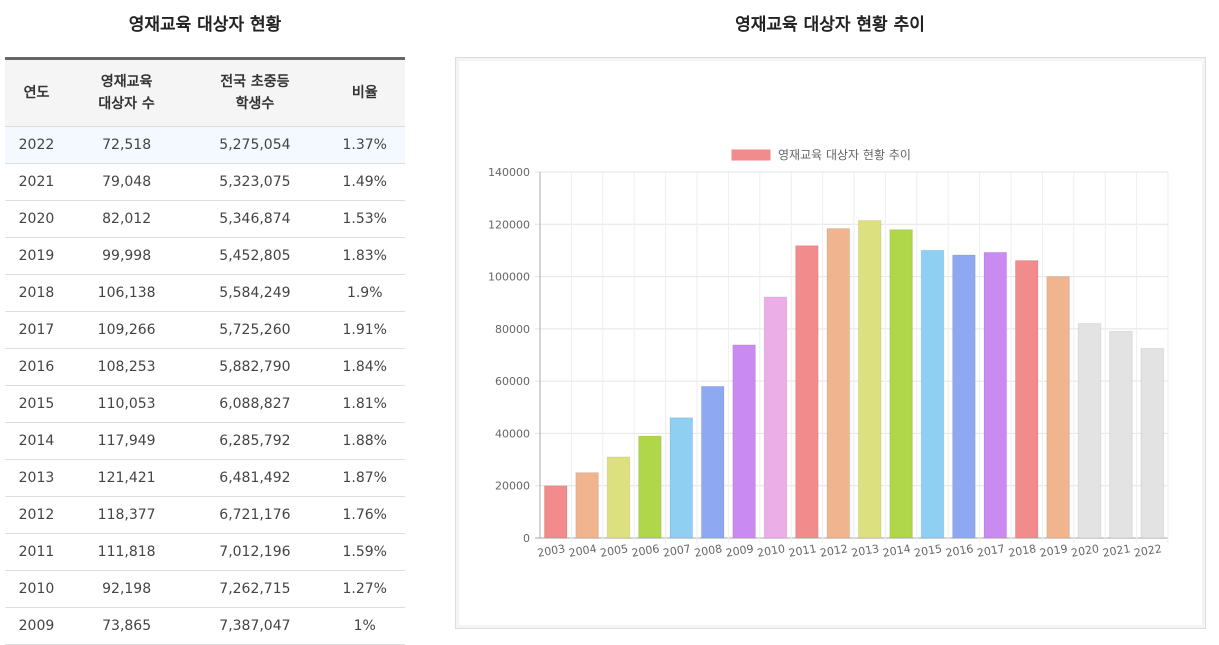 Image resolution: width=1219 pixels, height=645 pixels. I want to click on table-row: 2011 111,818 7,012,196 1.59%, so click(205, 552).